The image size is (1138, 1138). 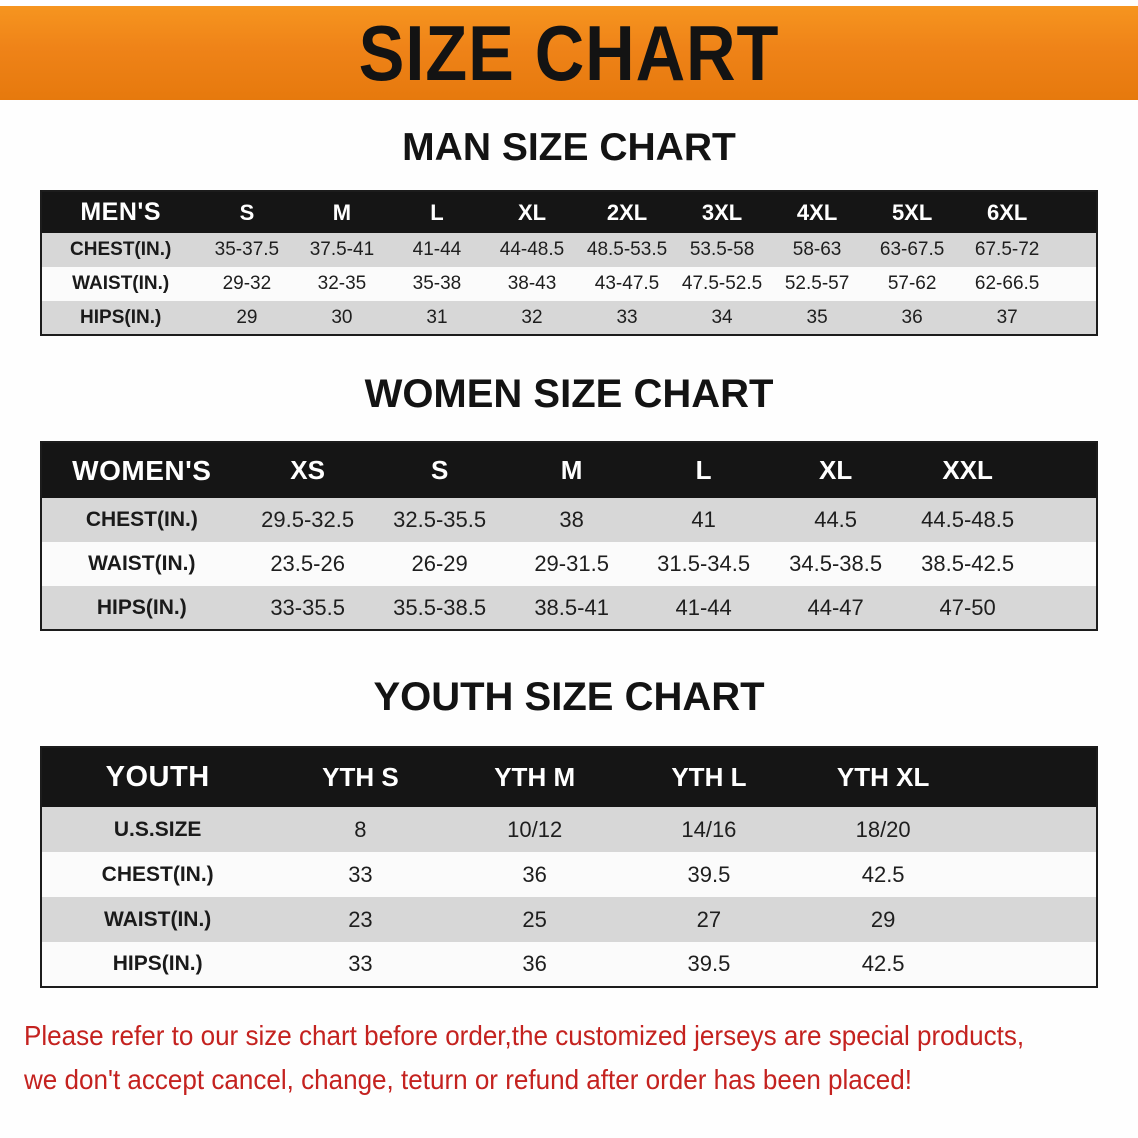 I want to click on cell: 47.5-52.5, so click(x=722, y=283).